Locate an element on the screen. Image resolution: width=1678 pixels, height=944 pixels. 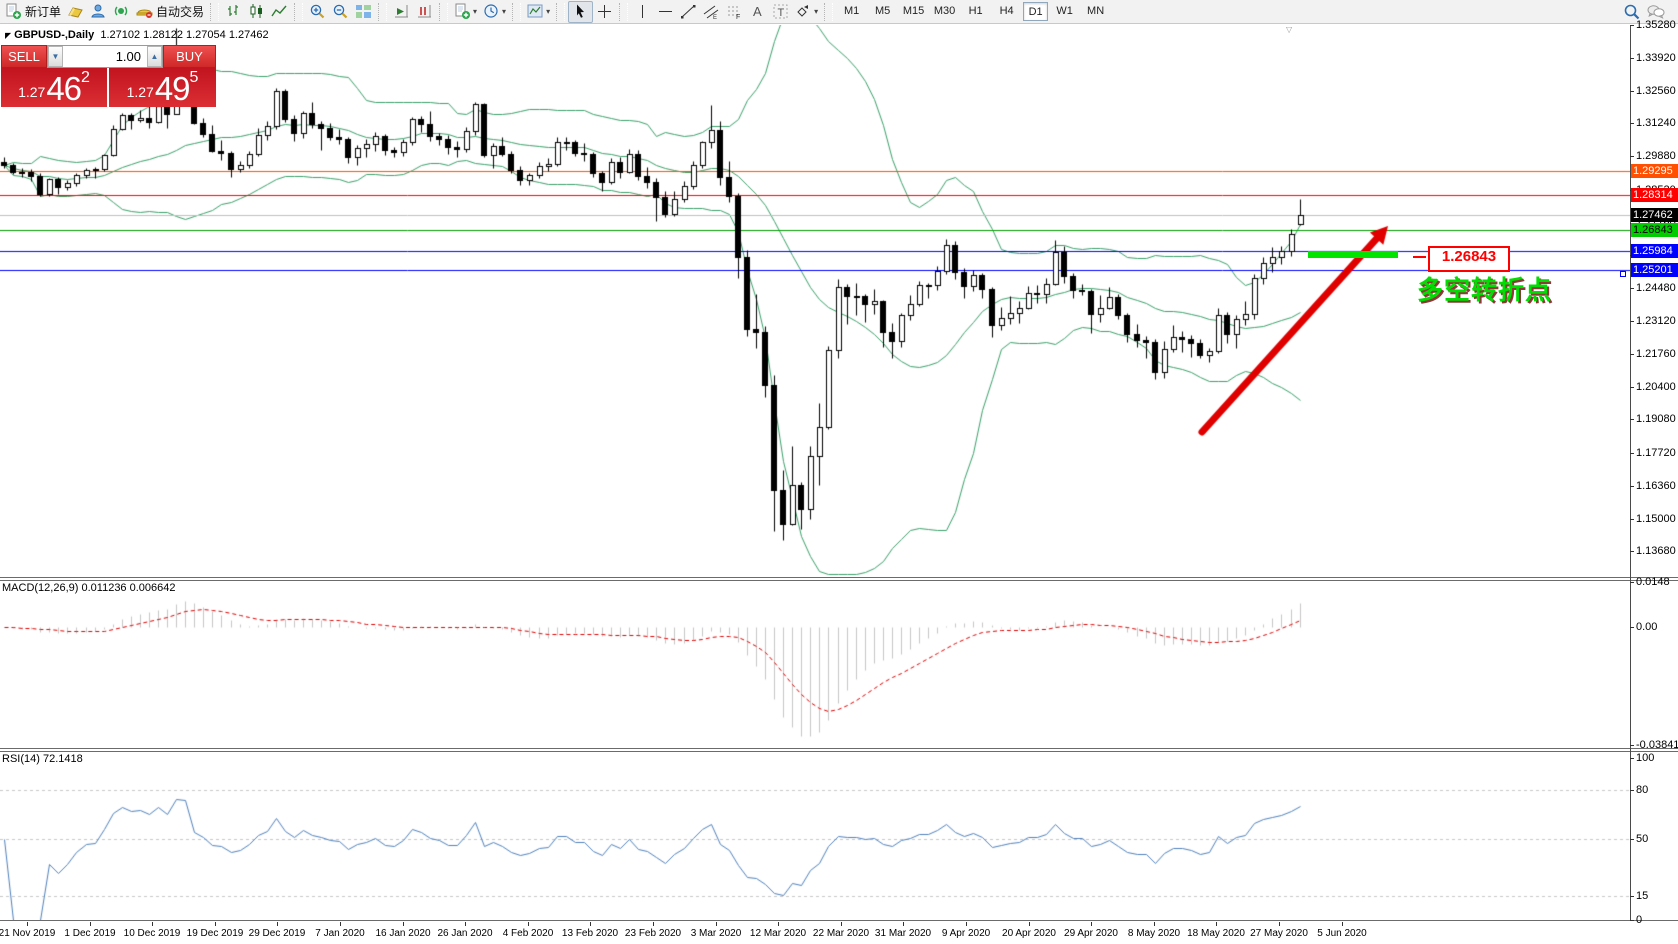
sell-button: SELL is located at coordinates (24, 56).